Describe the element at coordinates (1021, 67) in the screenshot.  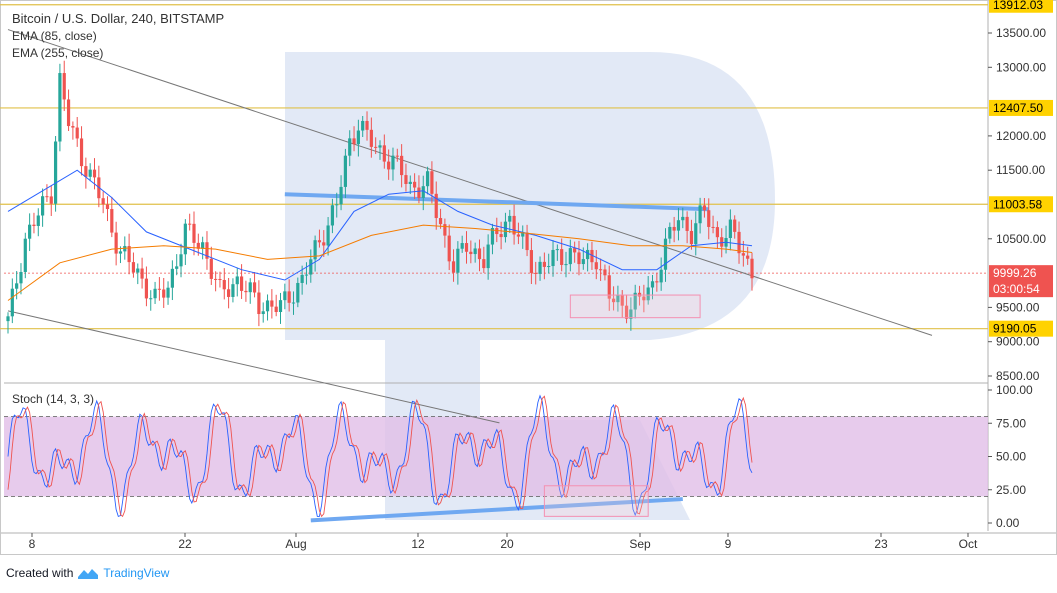
I see `price-tick-label: 13000.00` at that location.